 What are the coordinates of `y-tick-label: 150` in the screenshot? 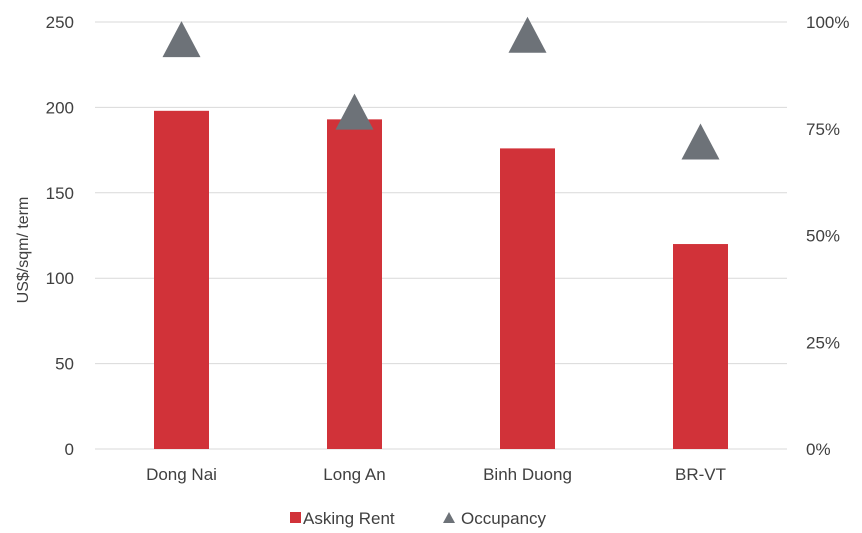 It's located at (60, 193).